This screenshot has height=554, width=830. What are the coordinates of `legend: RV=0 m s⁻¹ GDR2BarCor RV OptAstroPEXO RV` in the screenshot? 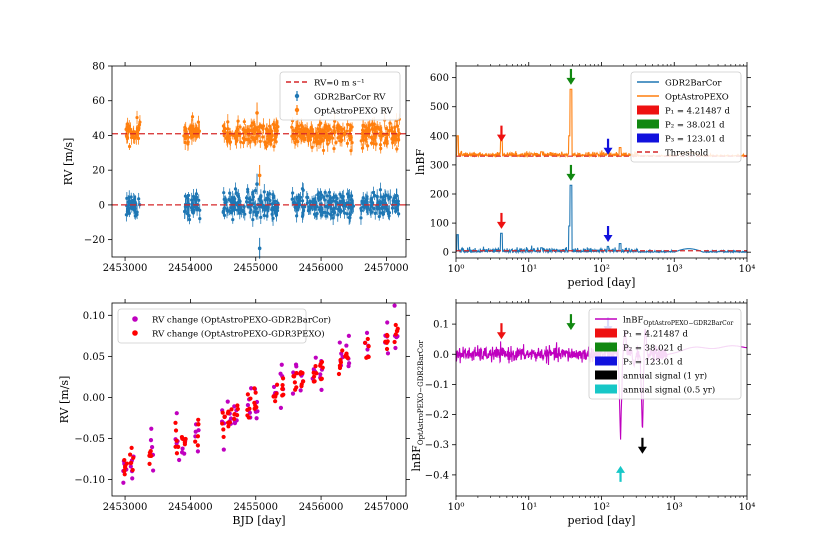 It's located at (340, 96).